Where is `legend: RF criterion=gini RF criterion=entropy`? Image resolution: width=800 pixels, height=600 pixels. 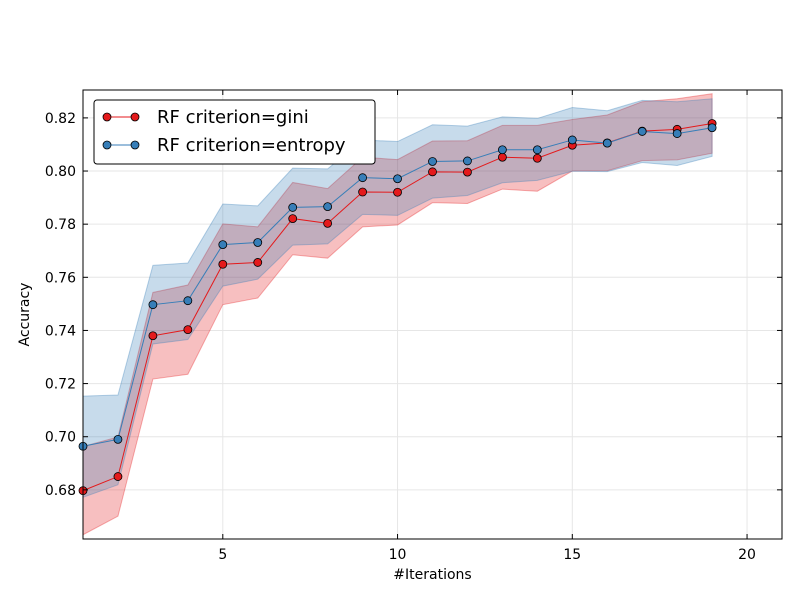
legend: RF criterion=gini RF criterion=entropy is located at coordinates (234, 132).